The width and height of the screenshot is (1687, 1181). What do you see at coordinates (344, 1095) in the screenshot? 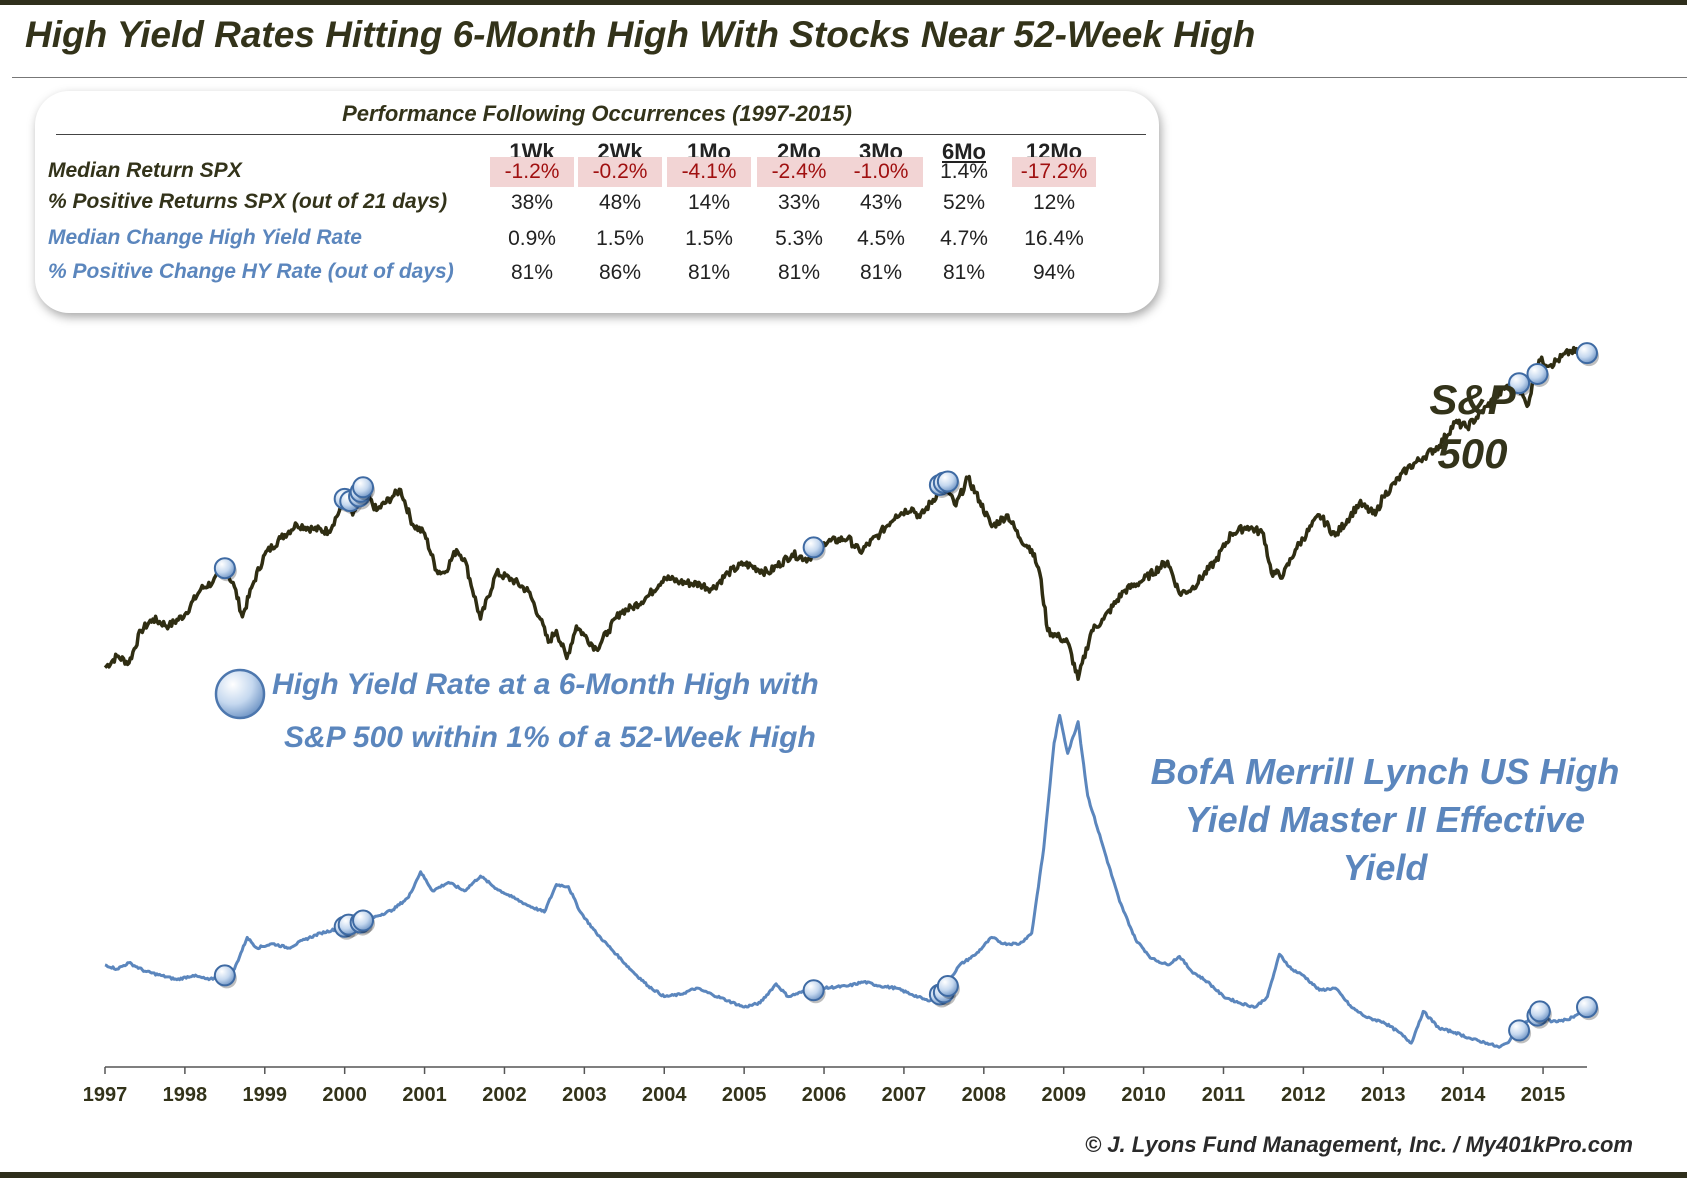
I see `x-tick-label: 2000` at bounding box center [344, 1095].